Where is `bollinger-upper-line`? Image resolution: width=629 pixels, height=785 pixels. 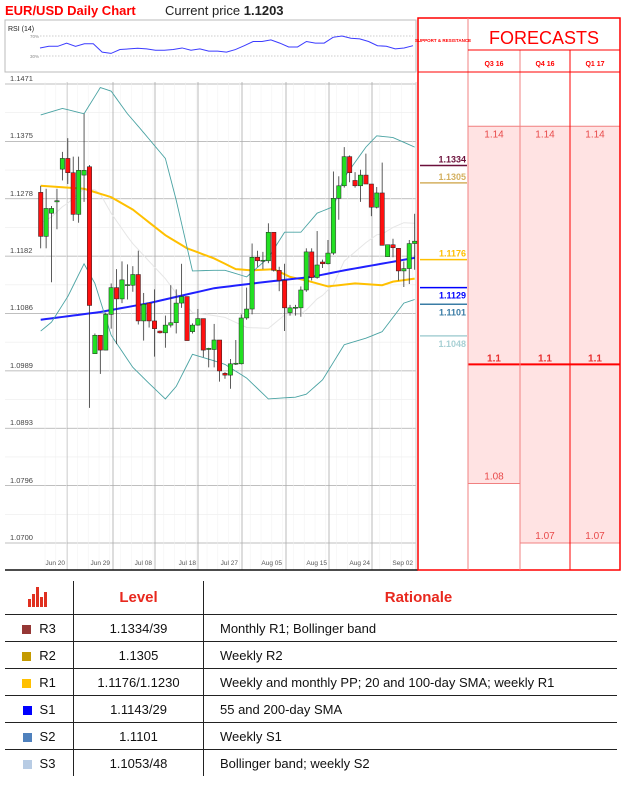
bollinger-upper-line is located at coordinates (227, 182).